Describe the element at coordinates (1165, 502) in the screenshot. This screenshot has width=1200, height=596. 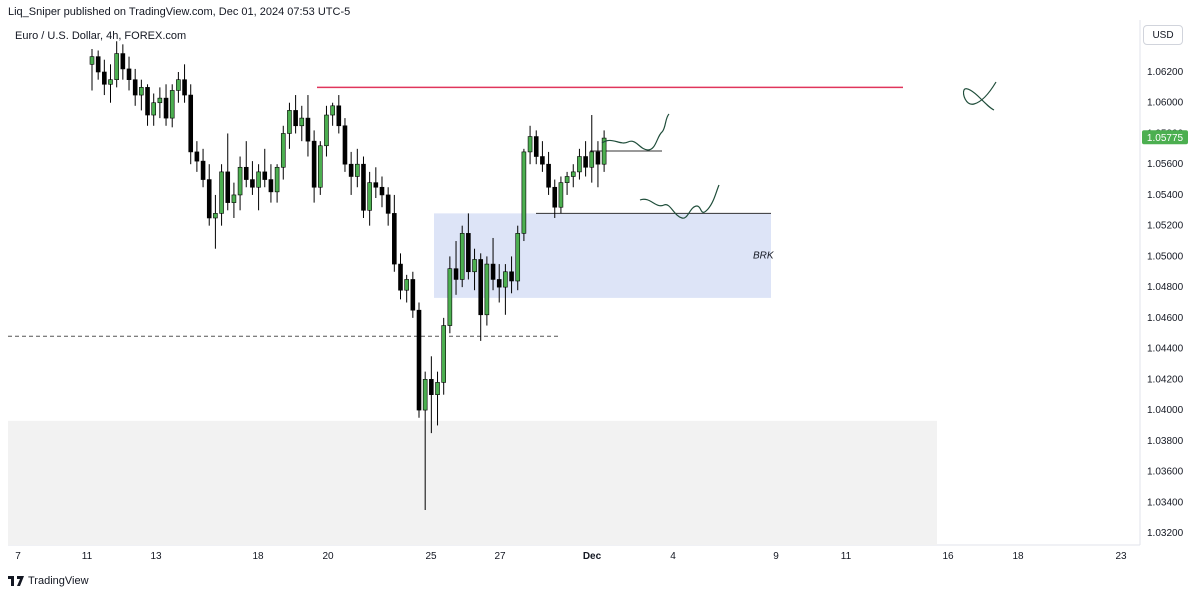
I see `price-tick-label: 1.03400` at that location.